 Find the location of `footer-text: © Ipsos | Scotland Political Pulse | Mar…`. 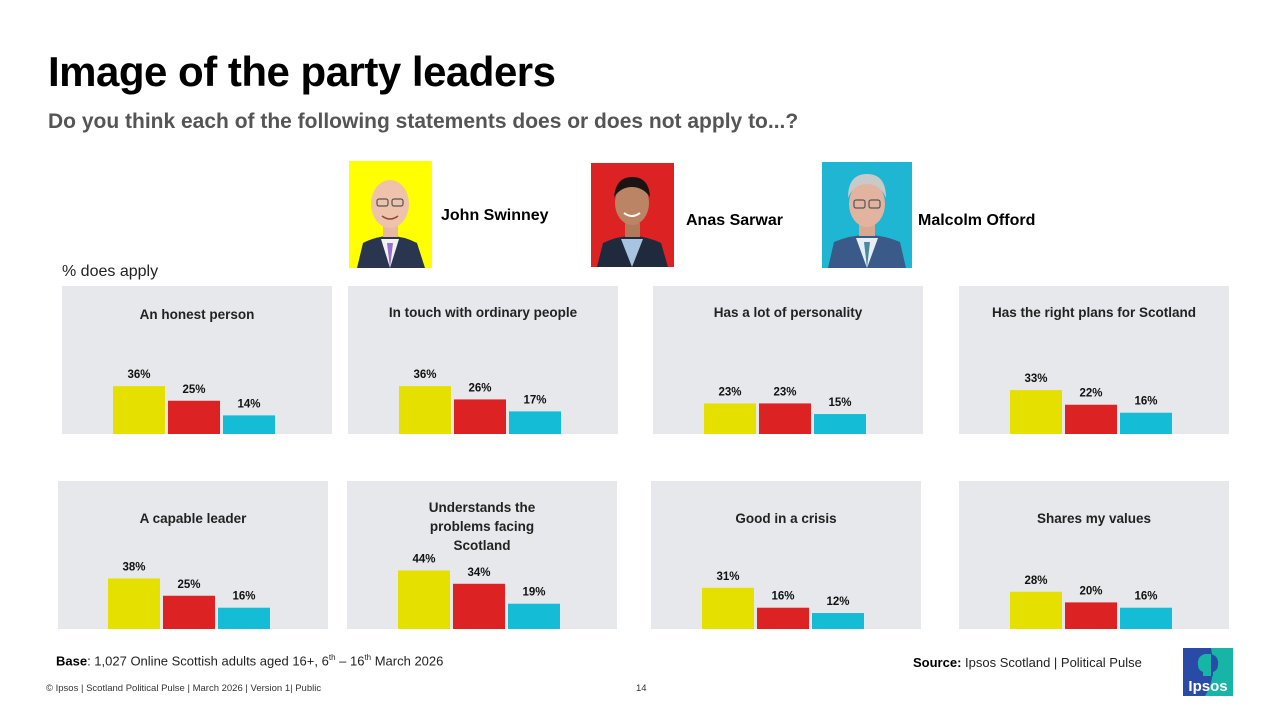

footer-text: © Ipsos | Scotland Political Pulse | Mar… is located at coordinates (184, 688).